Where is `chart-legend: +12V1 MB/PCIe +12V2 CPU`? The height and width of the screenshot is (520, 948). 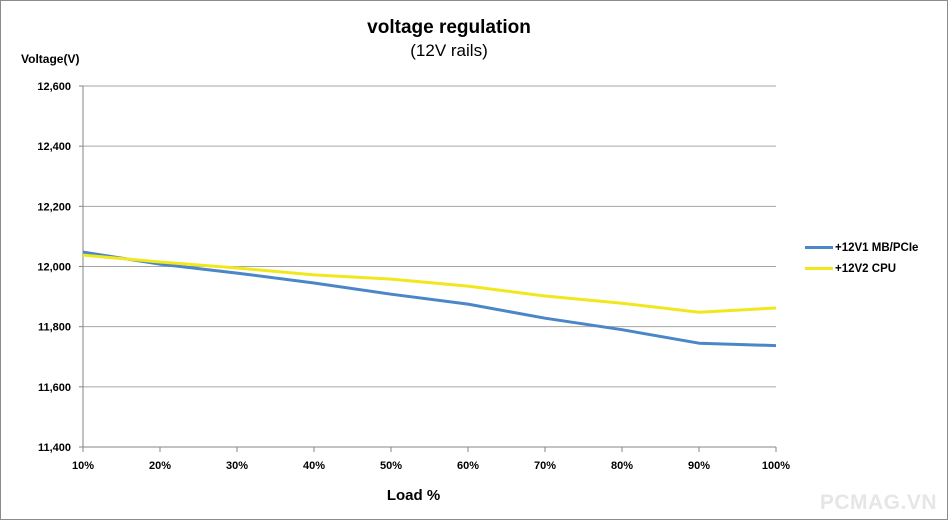 chart-legend: +12V1 MB/PCIe +12V2 CPU is located at coordinates (861, 258).